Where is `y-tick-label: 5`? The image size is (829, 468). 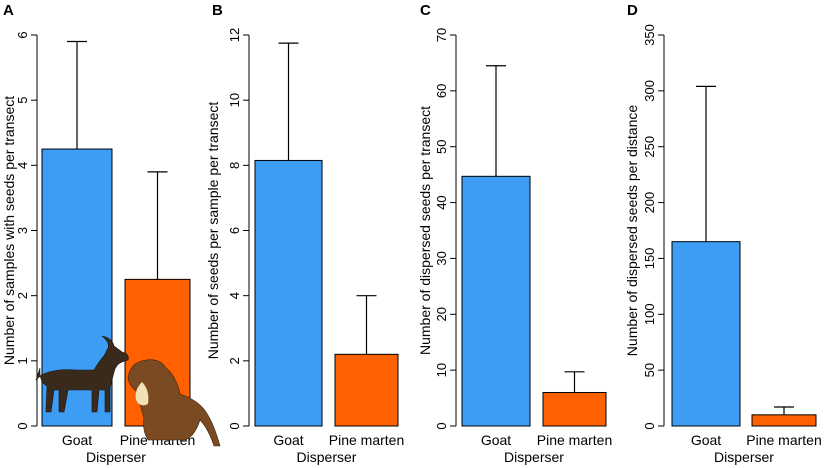
y-tick-label: 5 is located at coordinates (22, 100).